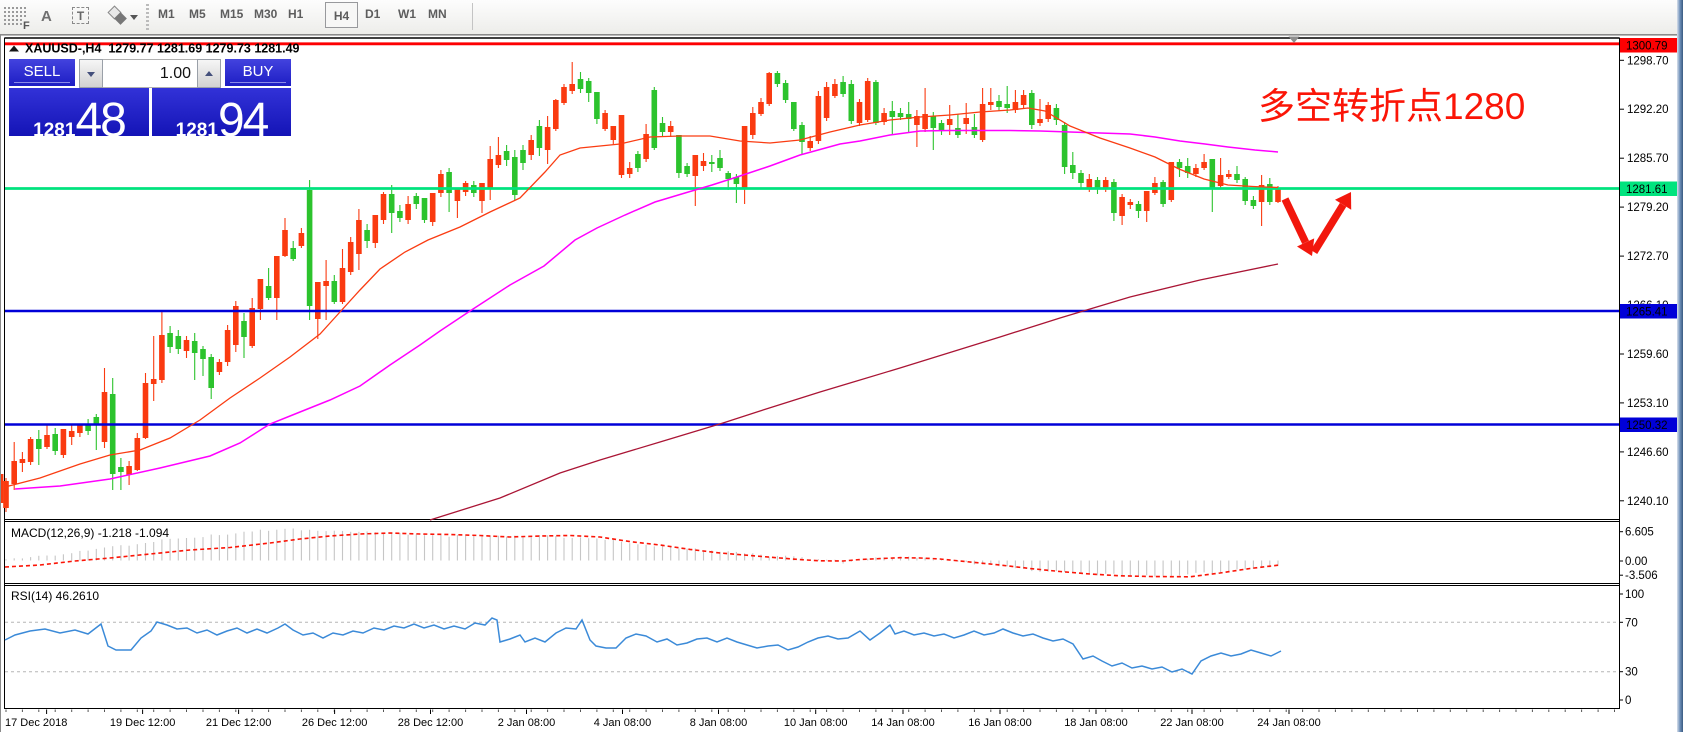  Describe the element at coordinates (1648, 208) in the screenshot. I see `svg-text: 1279.20` at that location.